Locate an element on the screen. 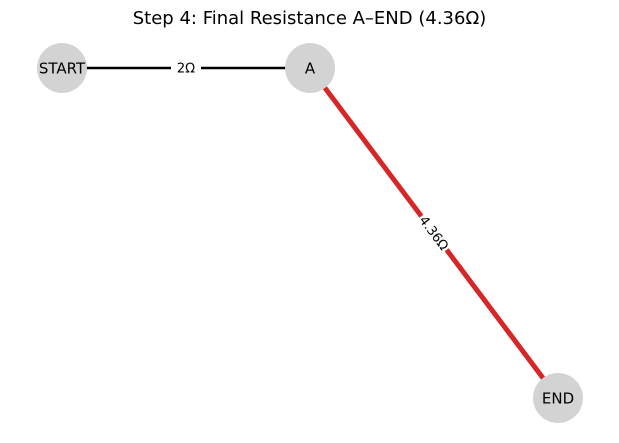 Image resolution: width=619 pixels, height=443 pixels. node-start-label: START is located at coordinates (62, 69).